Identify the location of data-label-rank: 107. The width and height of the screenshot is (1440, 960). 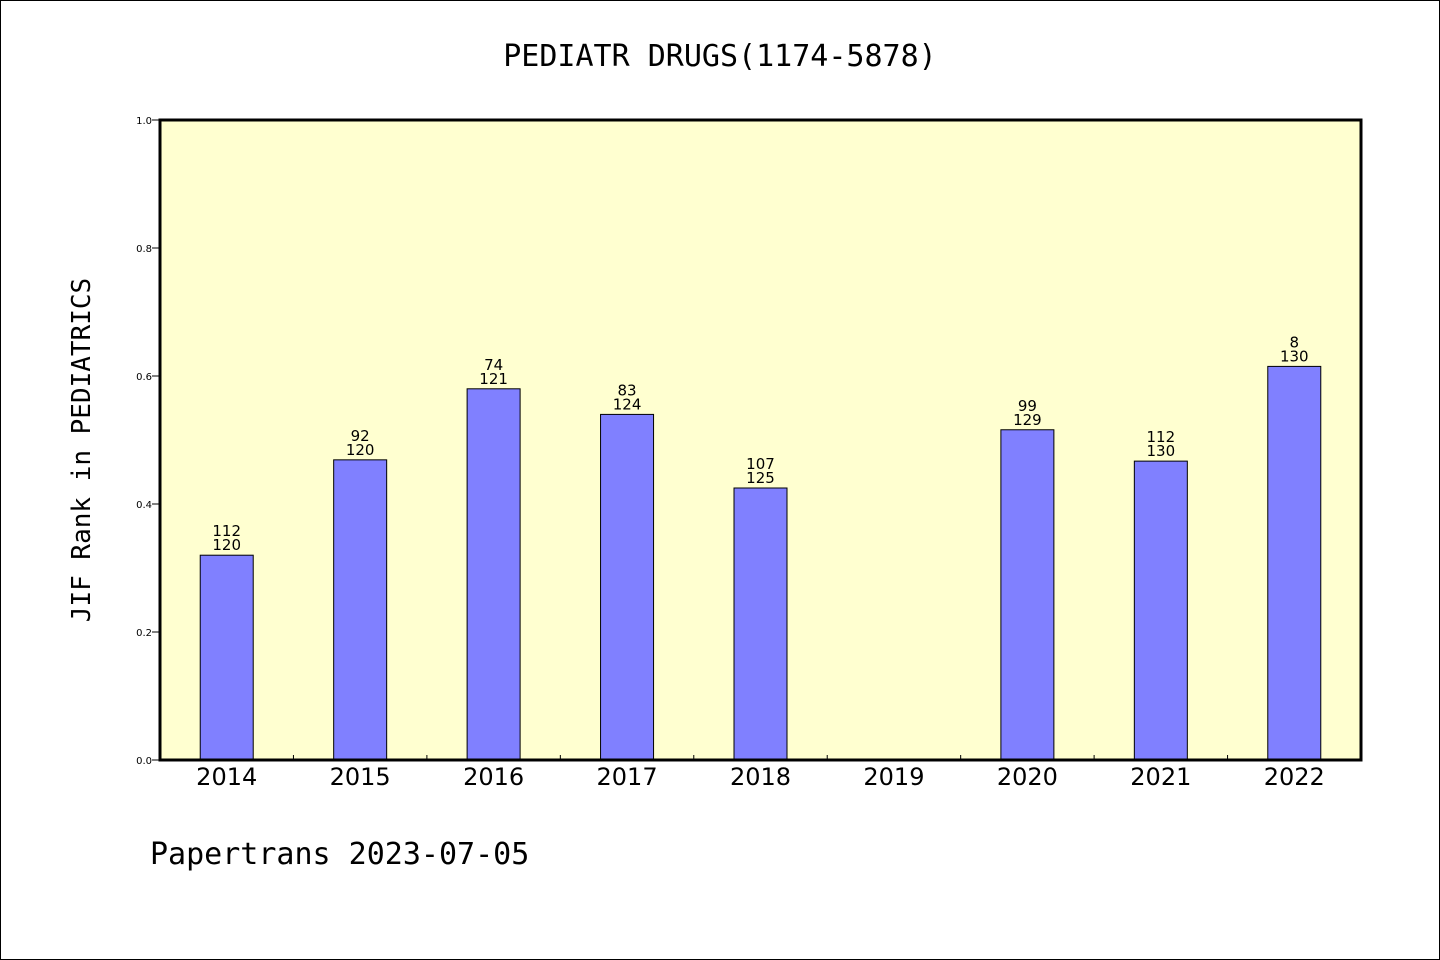
(760, 464).